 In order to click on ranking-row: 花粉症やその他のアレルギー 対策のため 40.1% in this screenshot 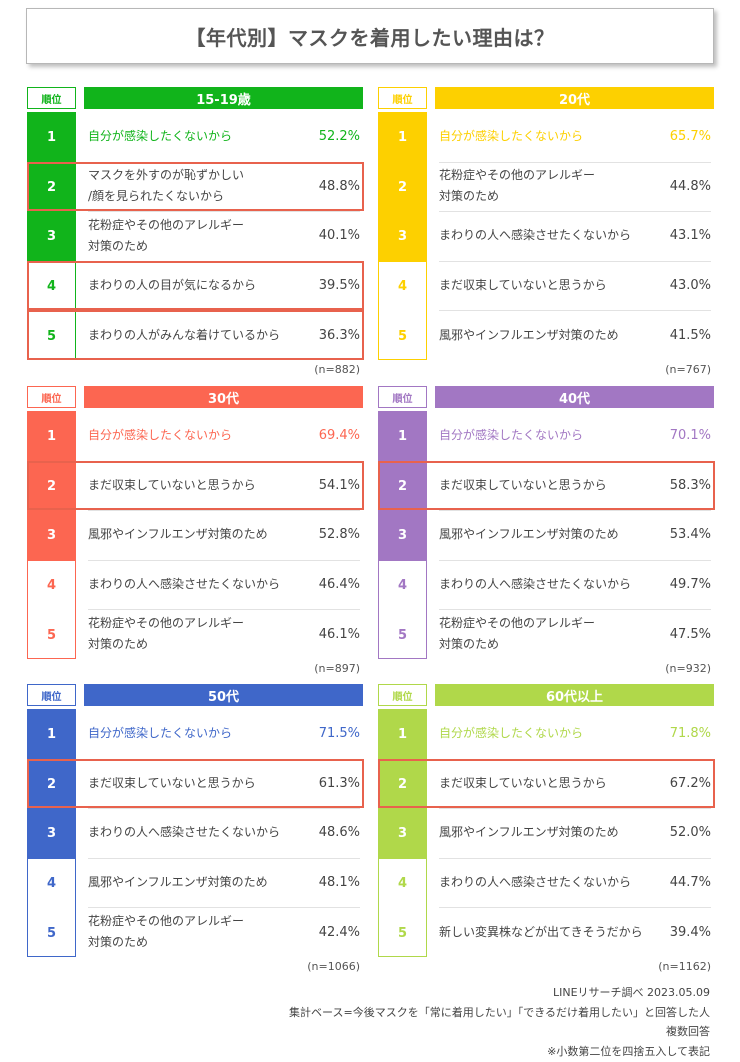, I will do `click(224, 236)`.